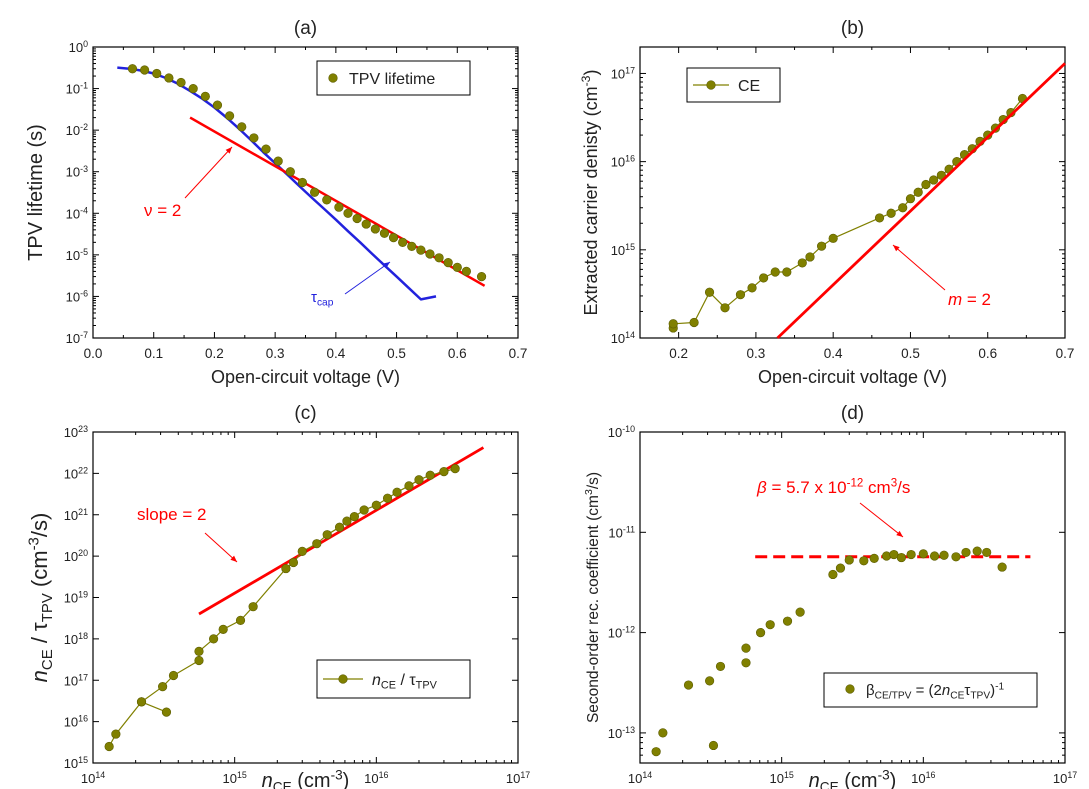 This screenshot has height=789, width=1089. I want to click on tick-label: 0.6, so click(457, 353).